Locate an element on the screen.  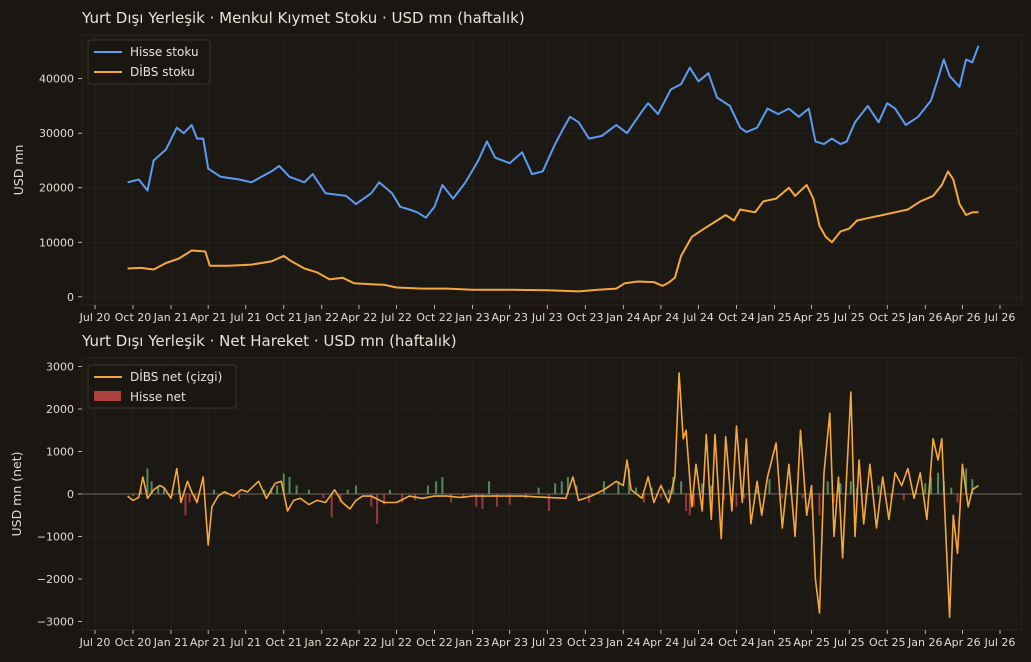
legend-label-dibs-stoku: DİBS stoku is located at coordinates (162, 71).